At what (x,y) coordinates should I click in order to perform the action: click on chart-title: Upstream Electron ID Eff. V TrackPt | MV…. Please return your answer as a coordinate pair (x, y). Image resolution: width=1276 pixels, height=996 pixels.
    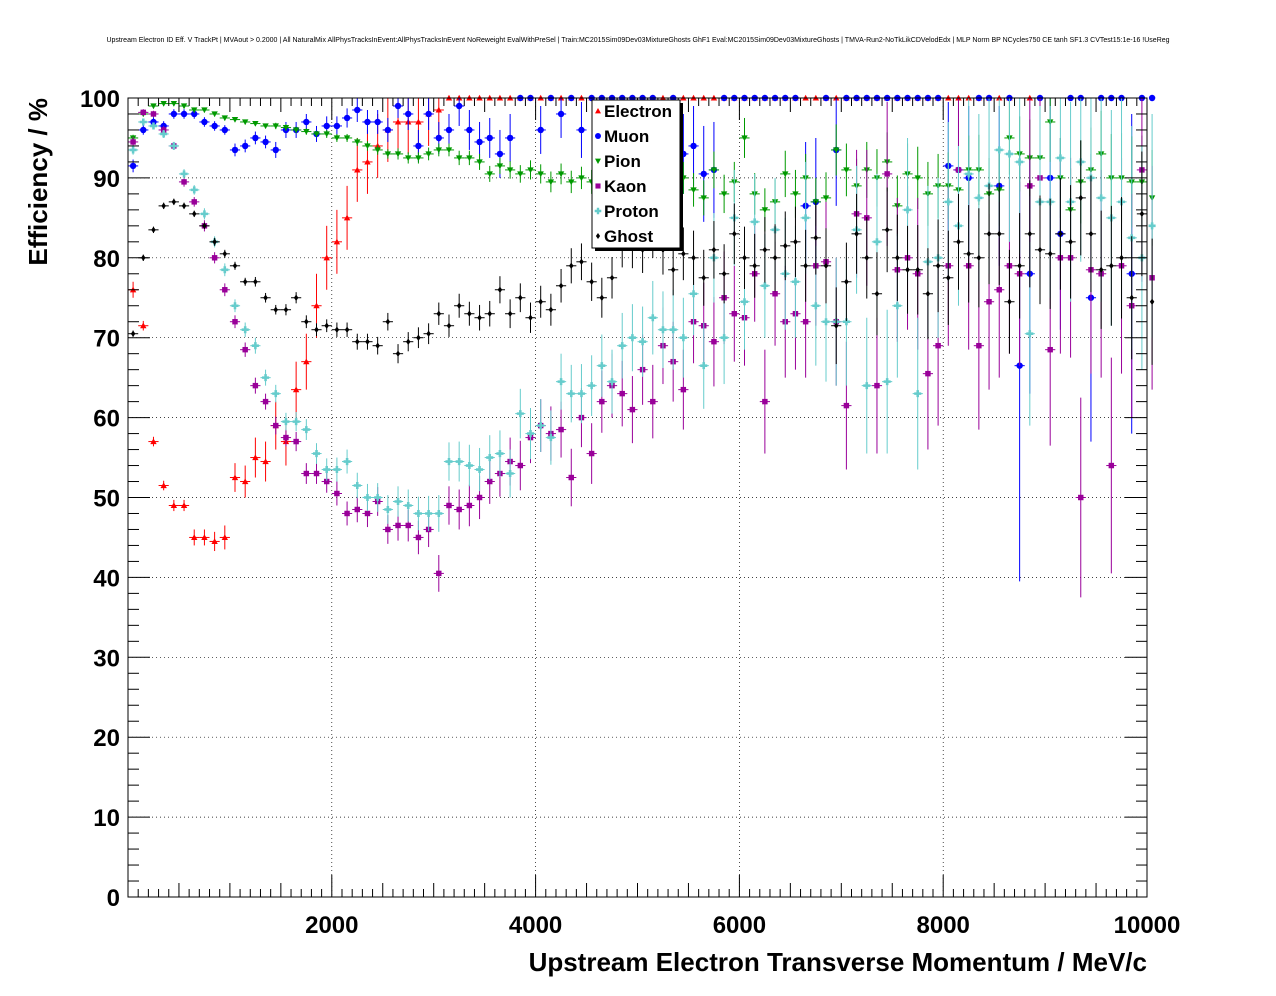
    Looking at the image, I should click on (637, 40).